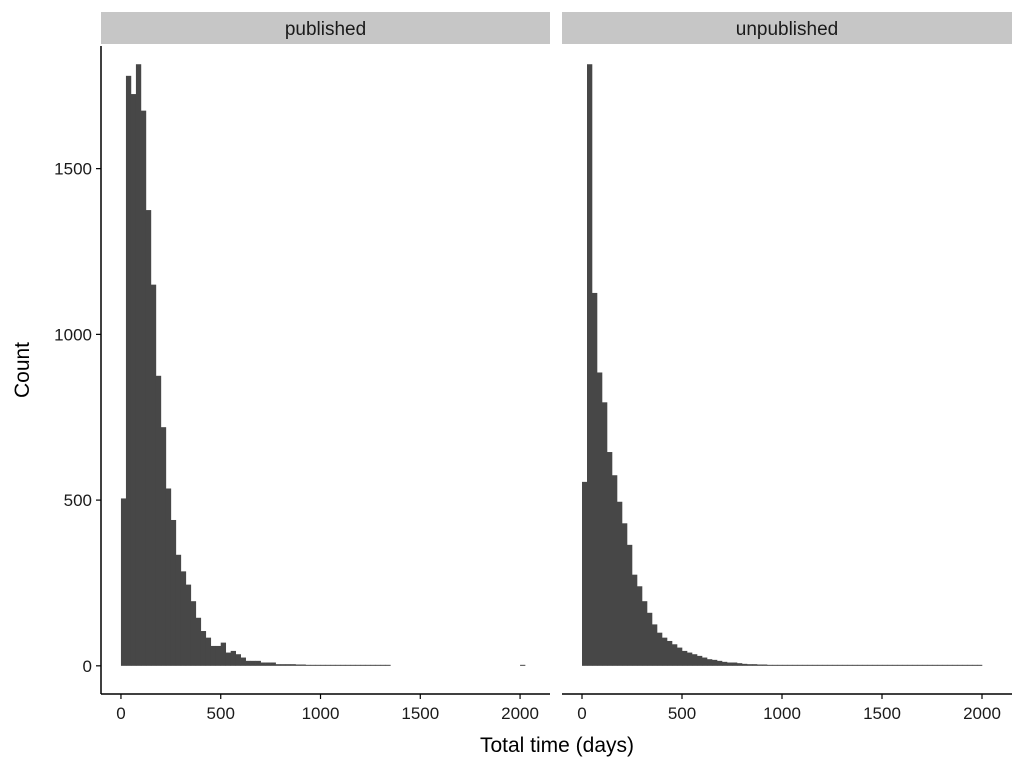 The height and width of the screenshot is (768, 1024). What do you see at coordinates (120, 713) in the screenshot?
I see `x-tick-label: 0` at bounding box center [120, 713].